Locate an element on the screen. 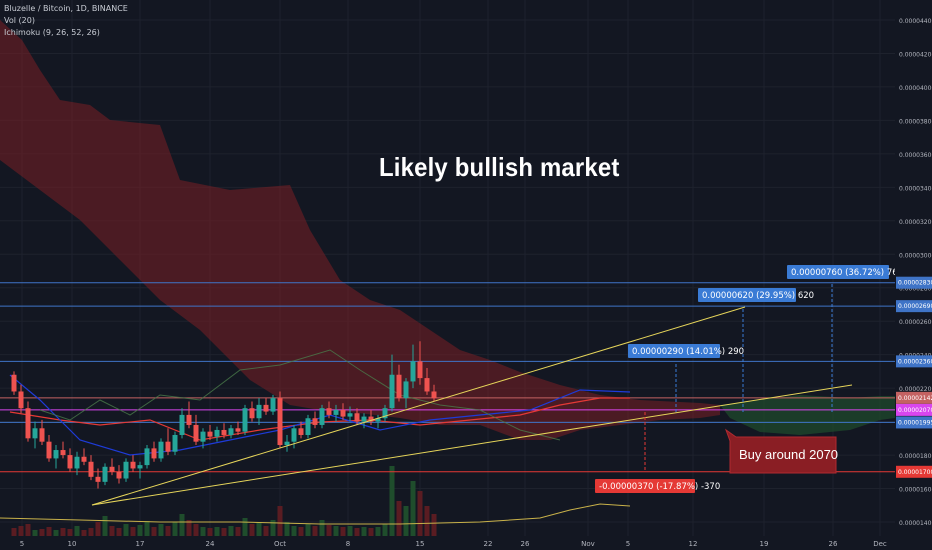 The image size is (932, 550). level-axis-label: 0.00002142 is located at coordinates (915, 398).